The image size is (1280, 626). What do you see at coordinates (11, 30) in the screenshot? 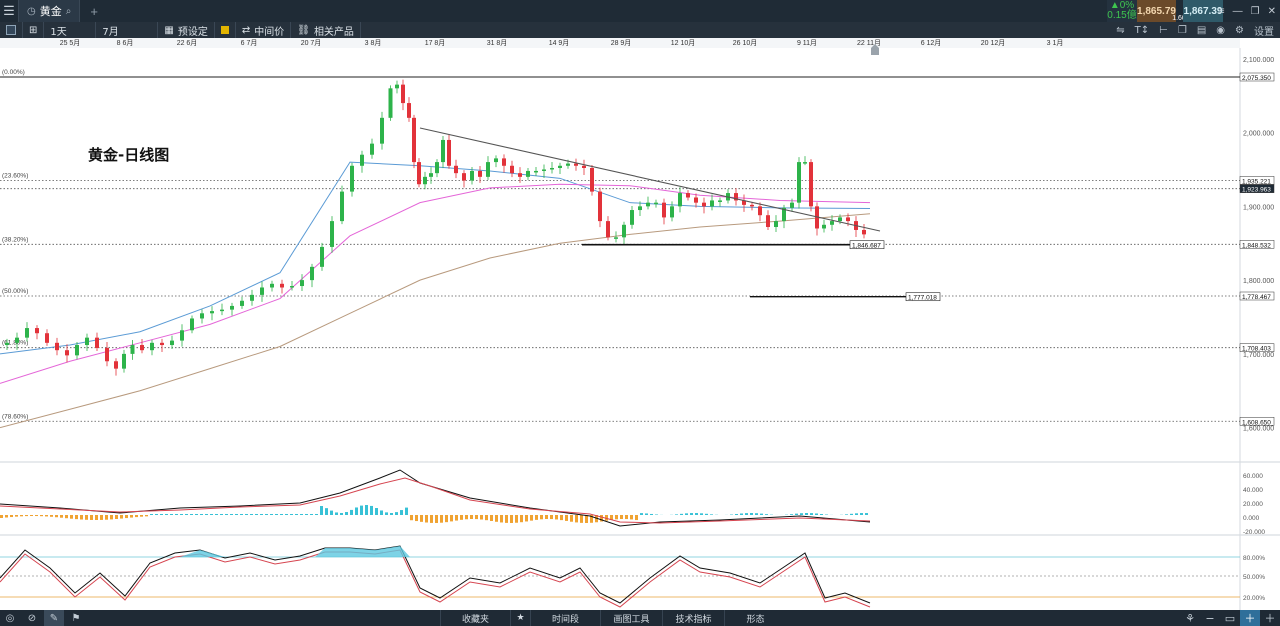
I see `chart-type-button` at bounding box center [11, 30].